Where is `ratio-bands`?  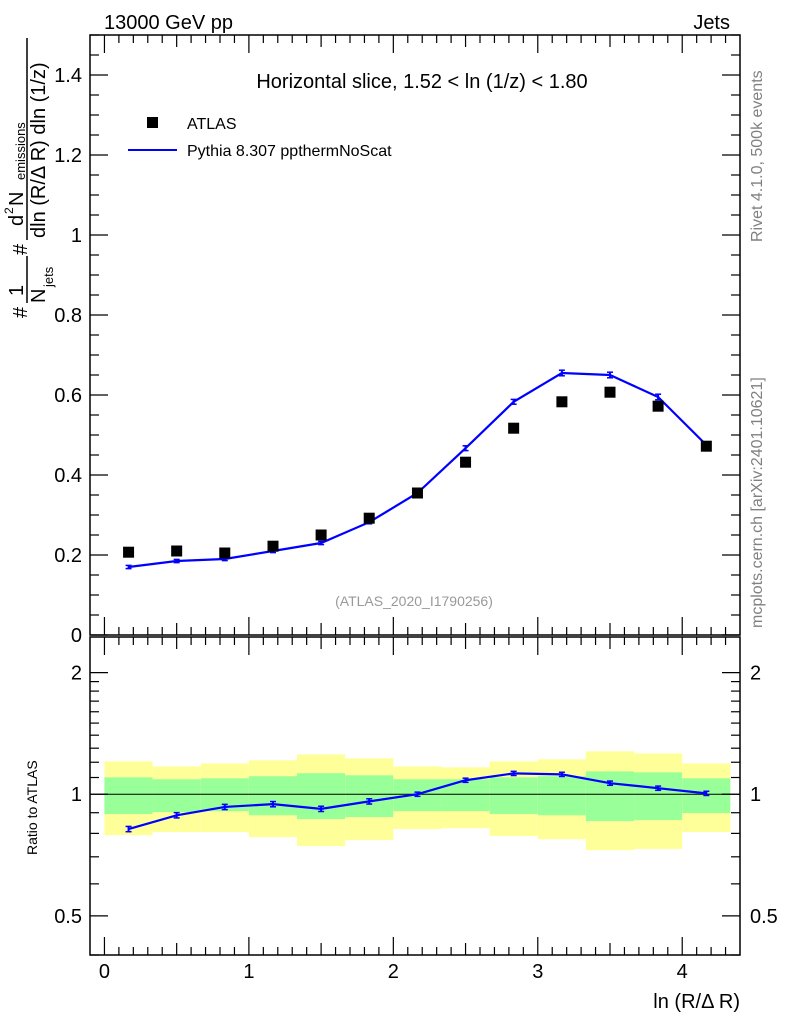 ratio-bands is located at coordinates (415, 801).